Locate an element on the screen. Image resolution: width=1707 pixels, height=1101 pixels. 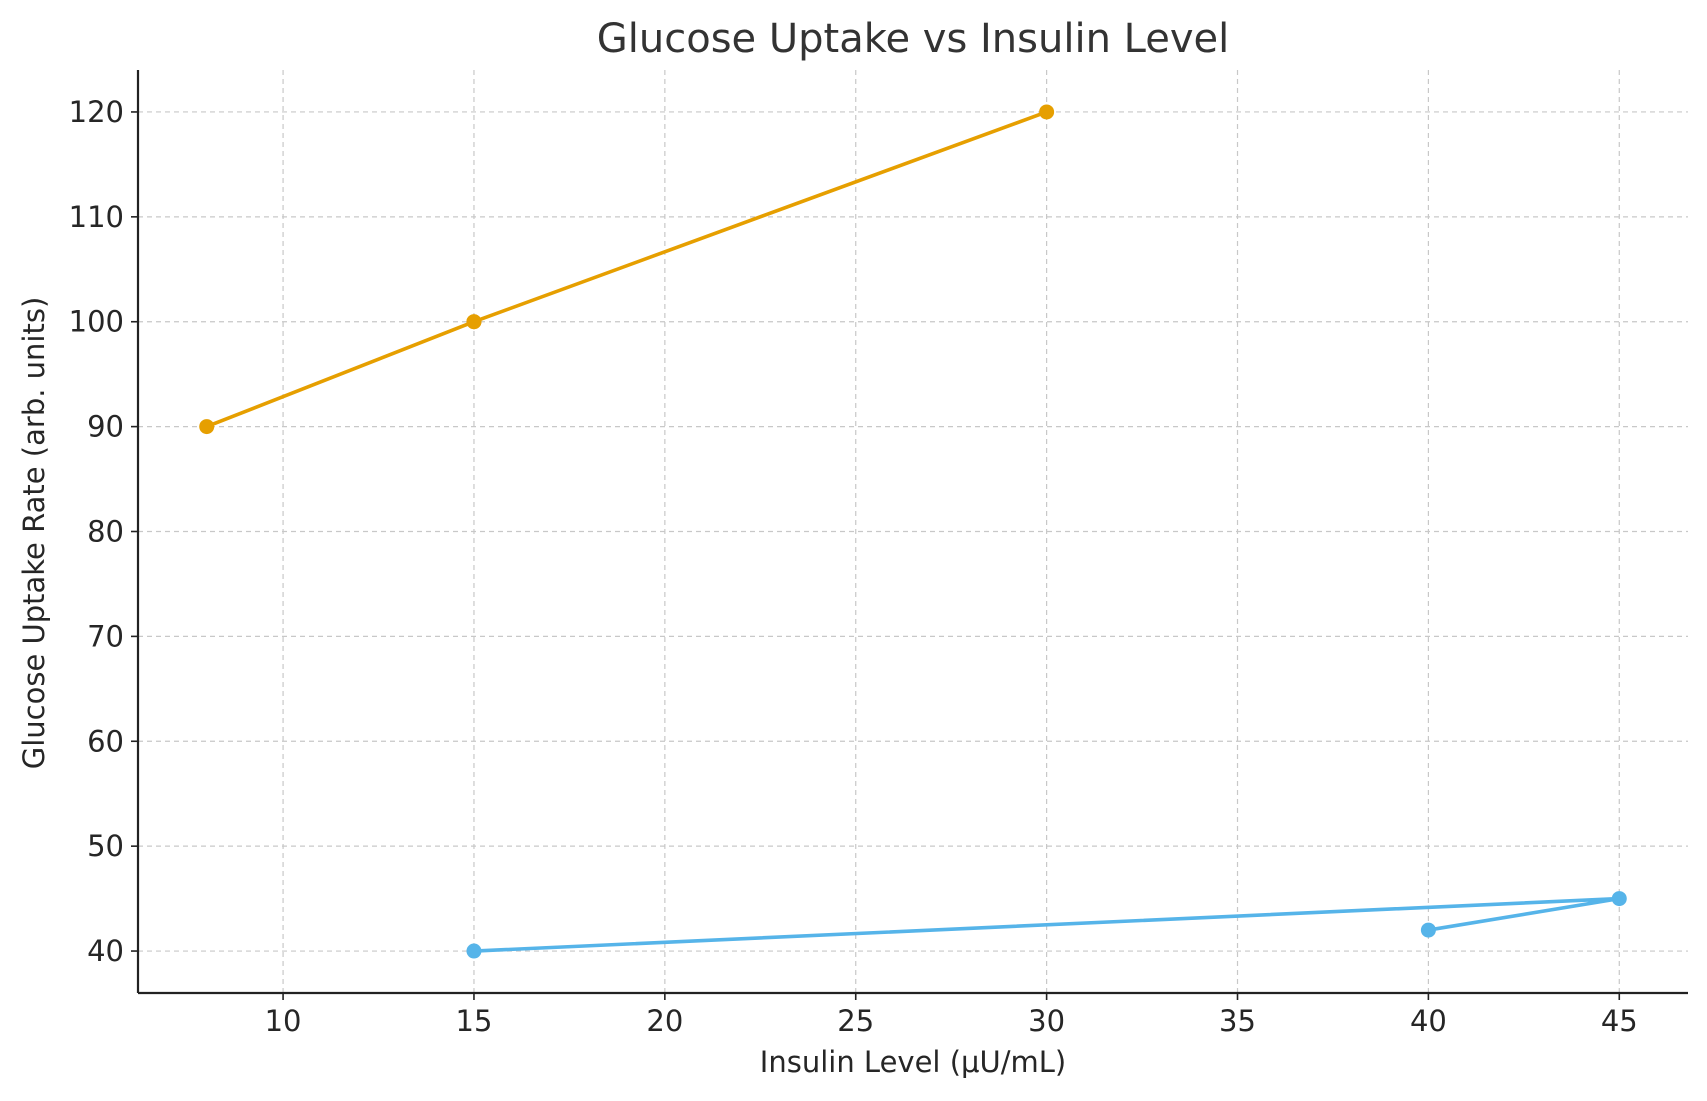
y-tick-label-70: 70 is located at coordinates (105, 636).